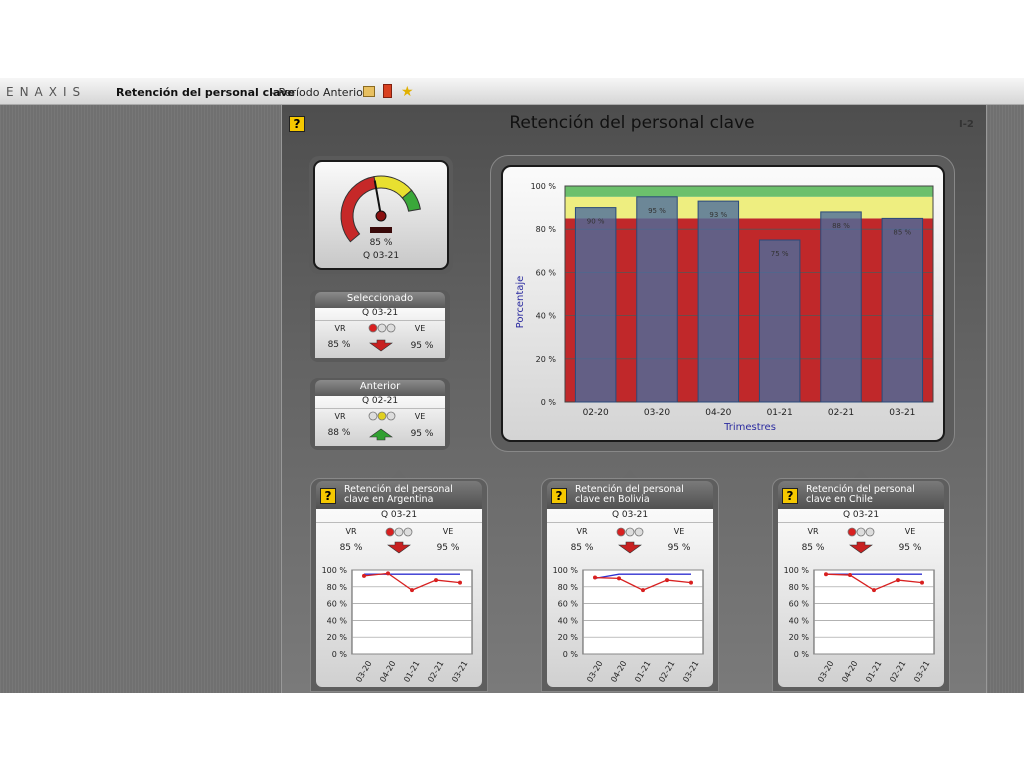 This screenshot has width=1024, height=768. What do you see at coordinates (319, 92) in the screenshot?
I see `app-subtitle: - Período Anterior` at bounding box center [319, 92].